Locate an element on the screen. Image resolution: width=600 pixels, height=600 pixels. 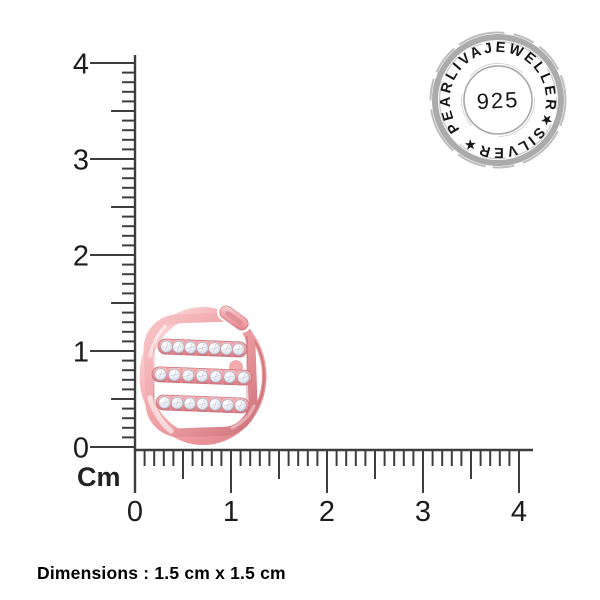
hallmark-stamp: PEARLIVAJEWELLER★SILVER★ 925 is located at coordinates (498, 100).